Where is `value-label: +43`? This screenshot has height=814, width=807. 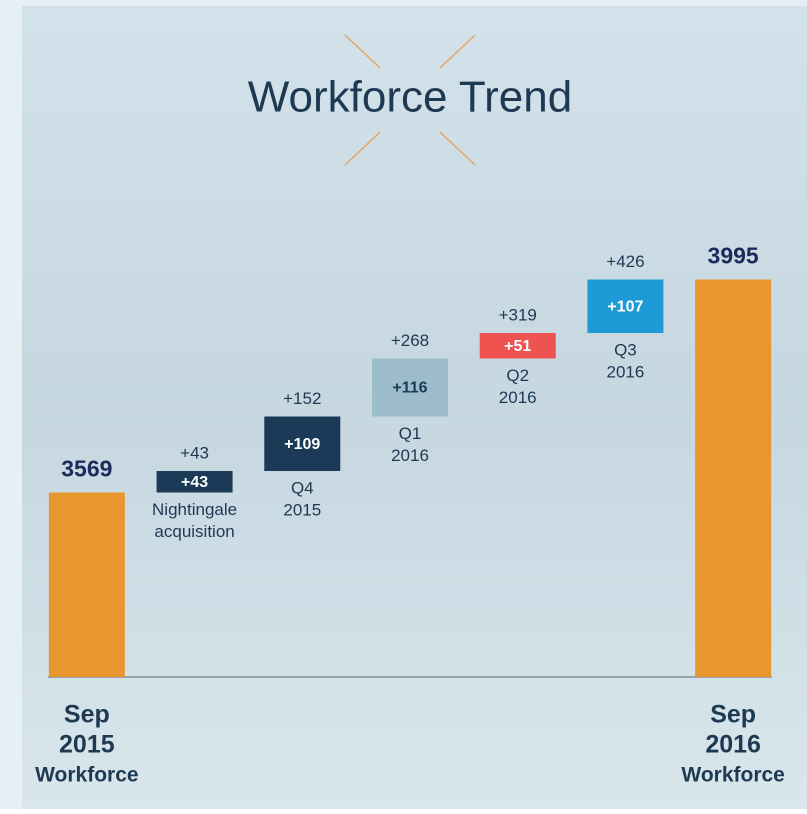 value-label: +43 is located at coordinates (194, 482).